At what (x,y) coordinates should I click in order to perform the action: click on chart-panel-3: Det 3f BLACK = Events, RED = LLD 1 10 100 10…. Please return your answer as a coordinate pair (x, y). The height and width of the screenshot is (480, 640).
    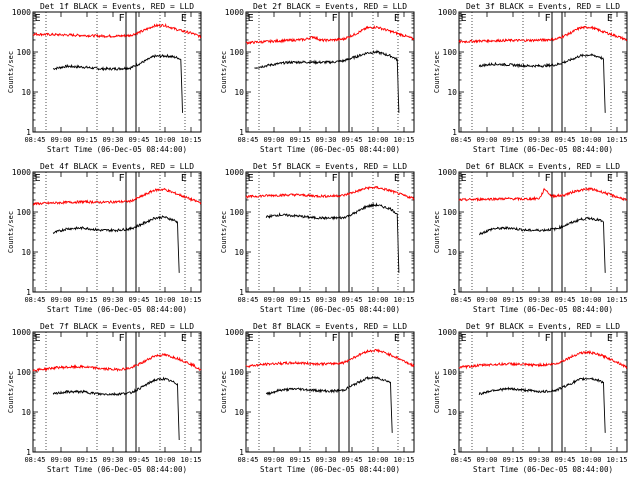
    Looking at the image, I should click on (530, 78).